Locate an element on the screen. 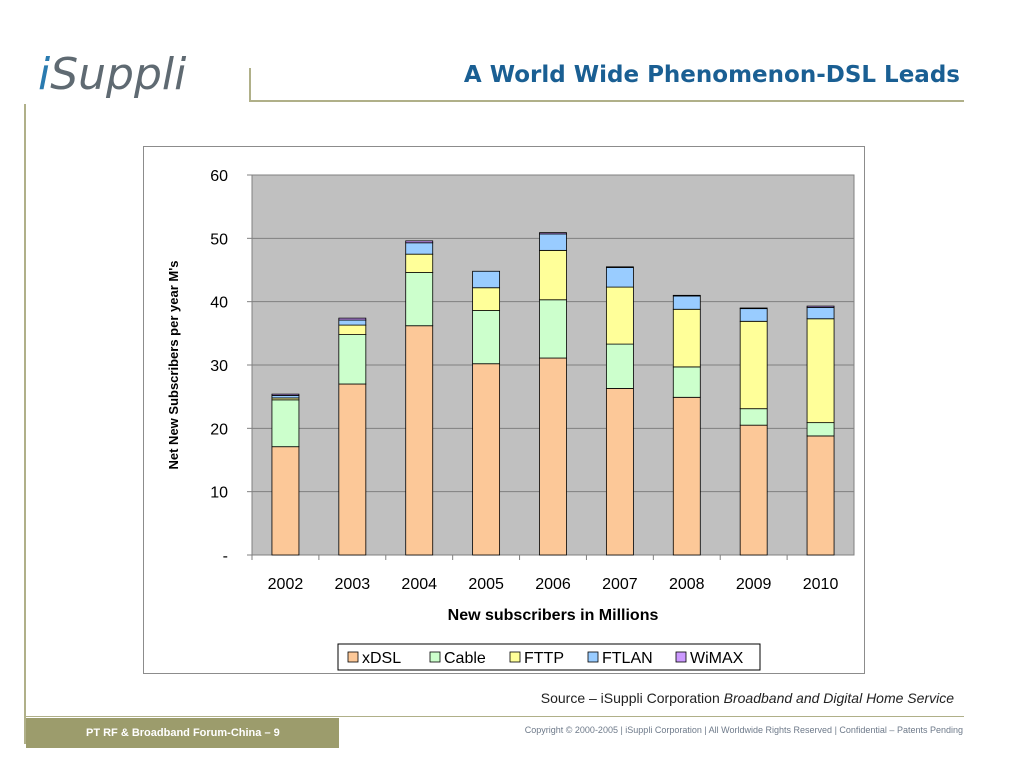 The width and height of the screenshot is (1024, 768). bar-segment-ftlan-2006 is located at coordinates (553, 242).